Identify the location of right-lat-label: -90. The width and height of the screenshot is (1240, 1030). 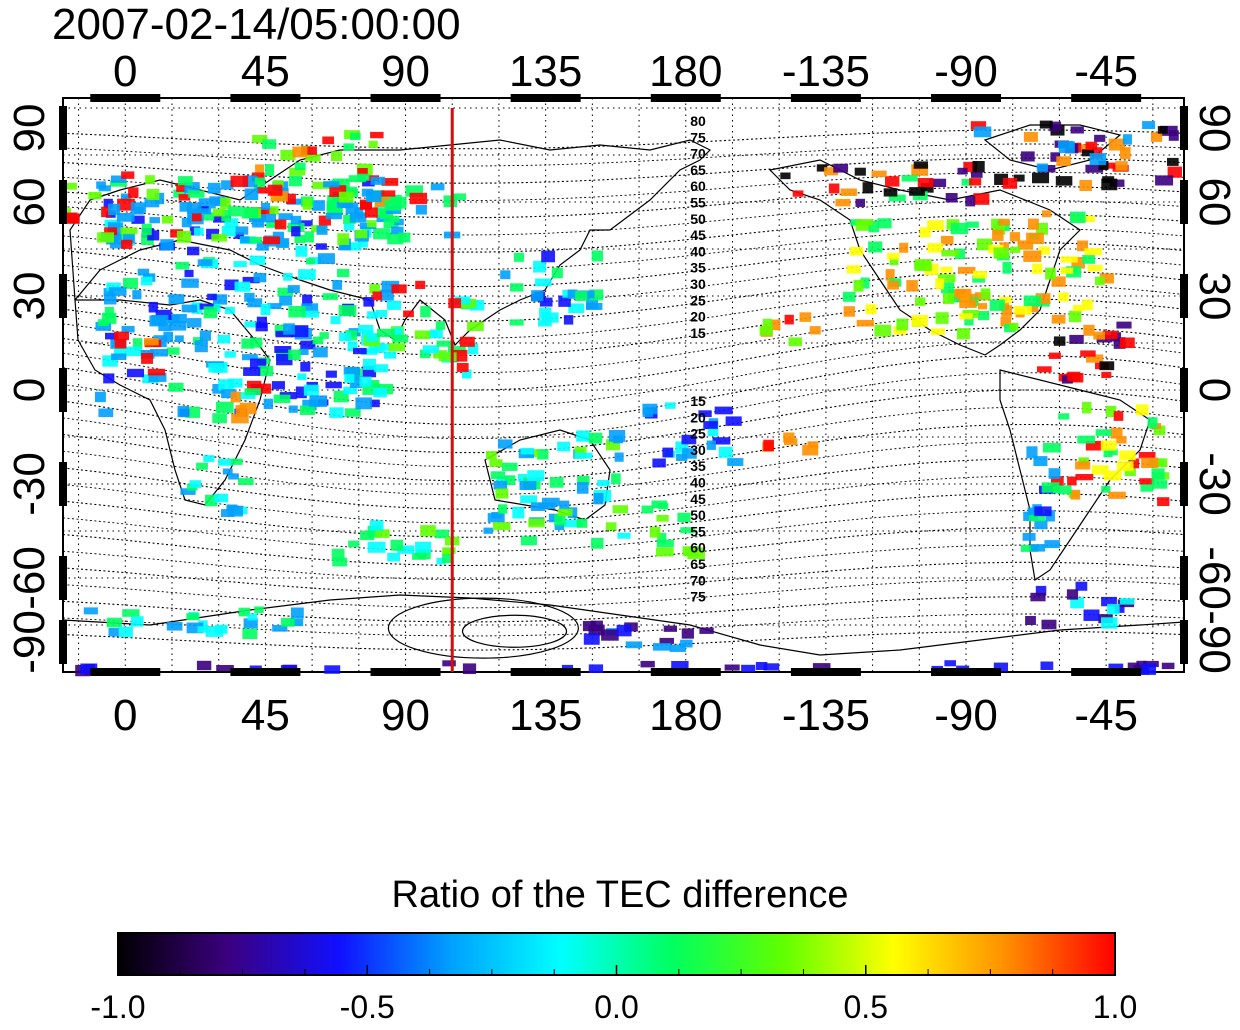
(1214, 642).